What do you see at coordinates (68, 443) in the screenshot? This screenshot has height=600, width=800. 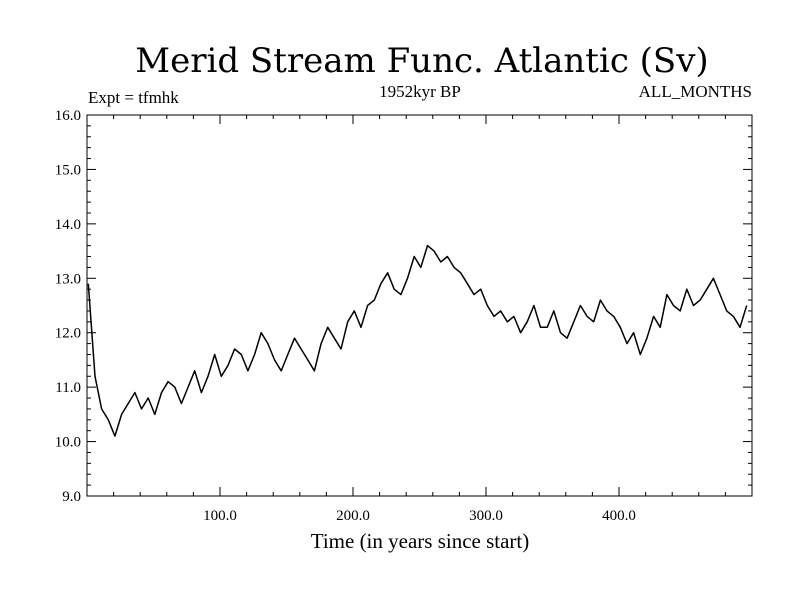 I see `y-tick-label: 10.0` at bounding box center [68, 443].